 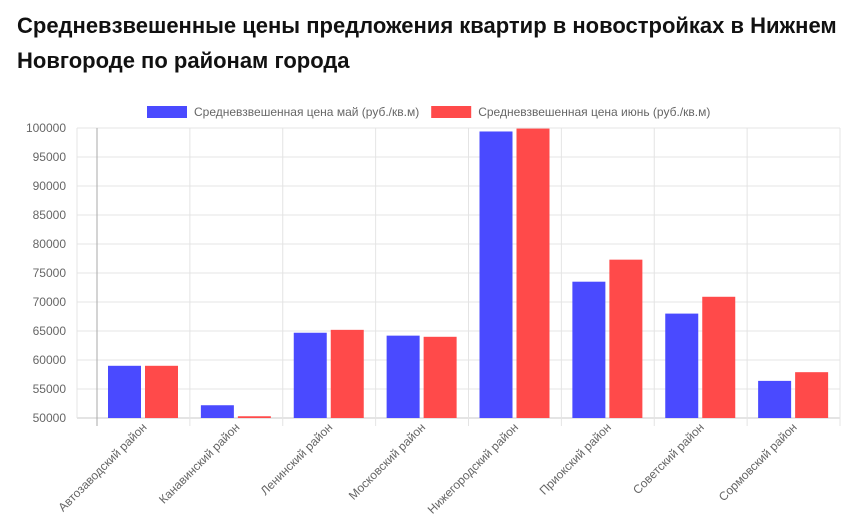 I want to click on y-tick-label: 70000, so click(x=50, y=302).